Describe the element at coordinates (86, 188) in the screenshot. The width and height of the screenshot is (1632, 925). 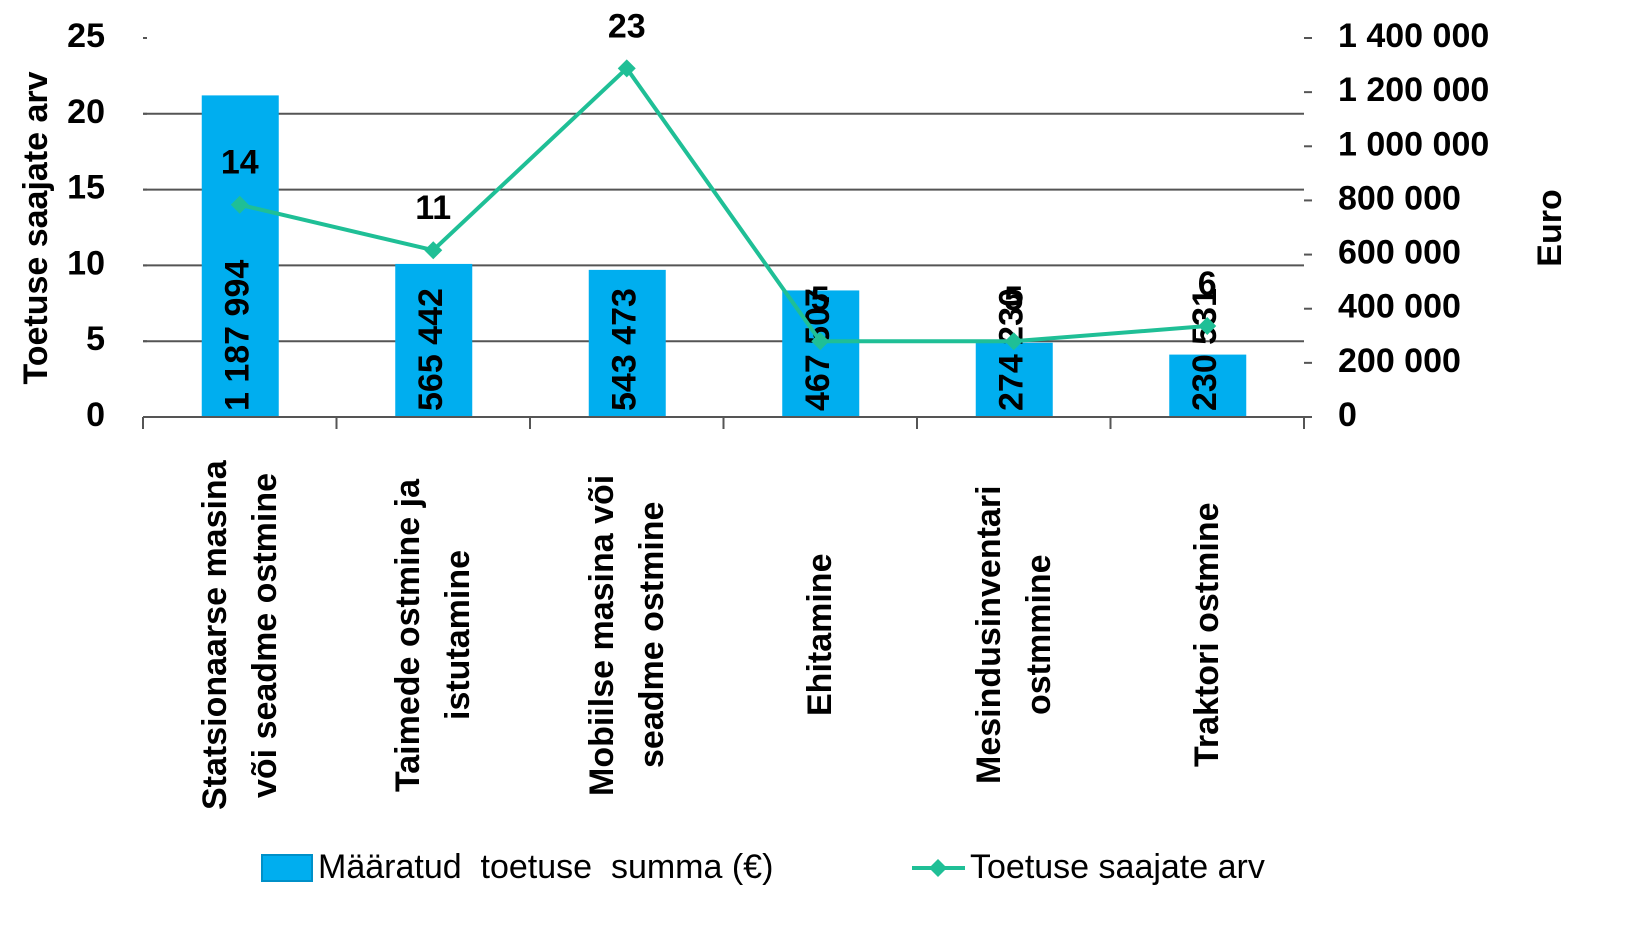
I see `y-tick-label: 15` at that location.